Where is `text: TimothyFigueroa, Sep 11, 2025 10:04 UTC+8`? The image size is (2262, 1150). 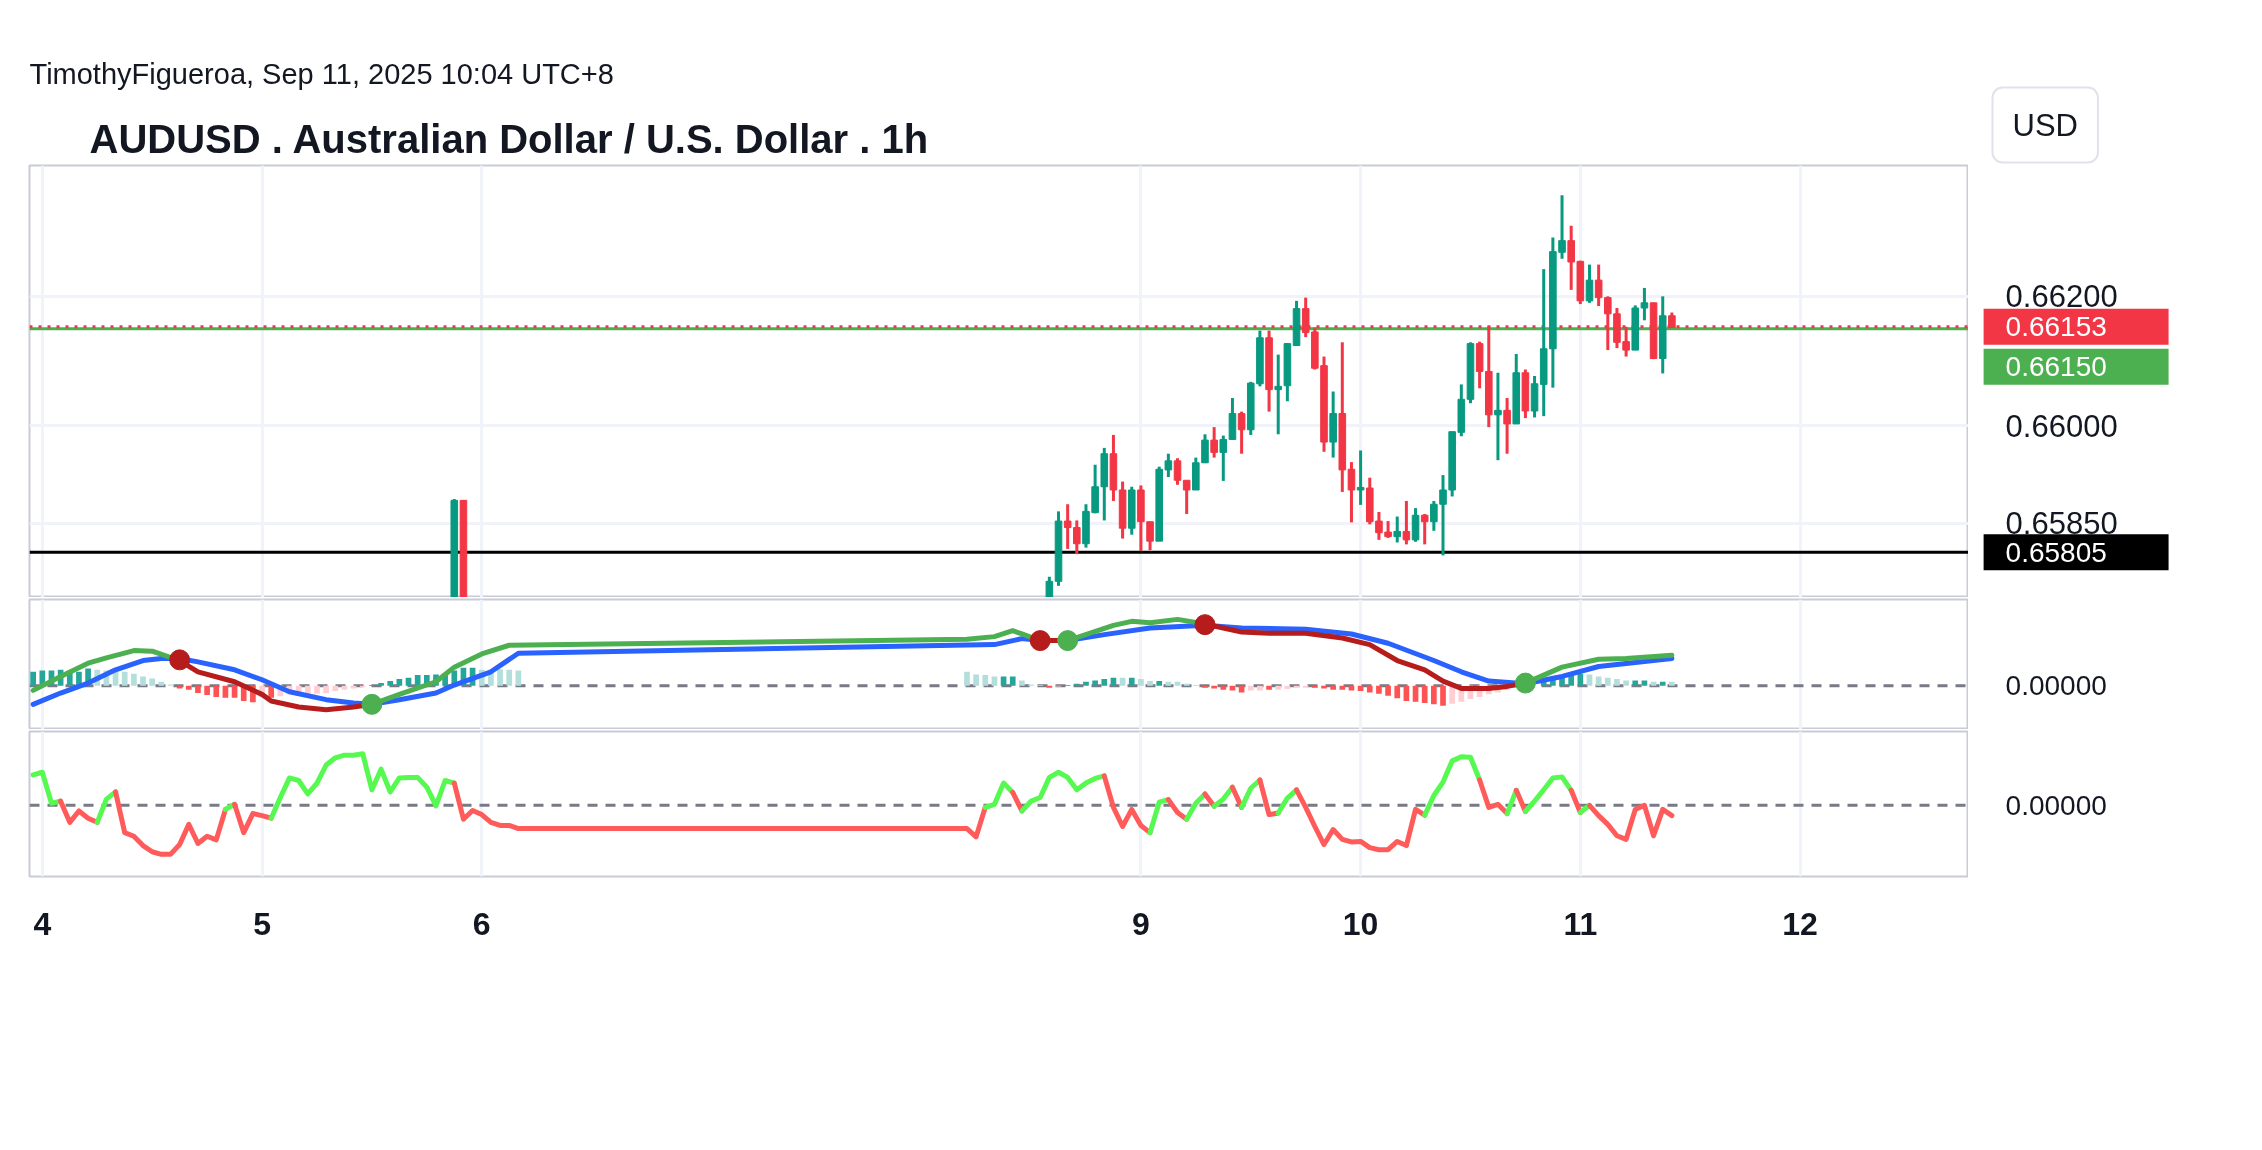 text: TimothyFigueroa, Sep 11, 2025 10:04 UTC+8 is located at coordinates (321, 73).